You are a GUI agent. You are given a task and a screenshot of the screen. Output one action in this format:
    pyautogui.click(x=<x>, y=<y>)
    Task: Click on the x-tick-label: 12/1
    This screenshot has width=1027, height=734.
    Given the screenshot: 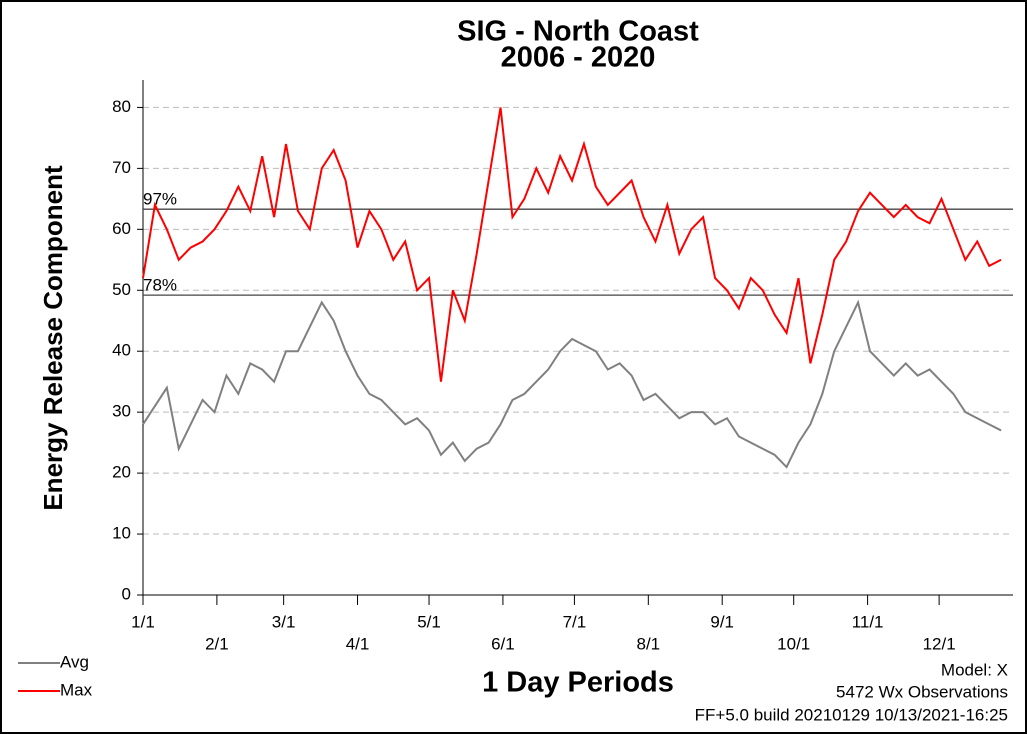 What is the action you would take?
    pyautogui.click(x=939, y=643)
    